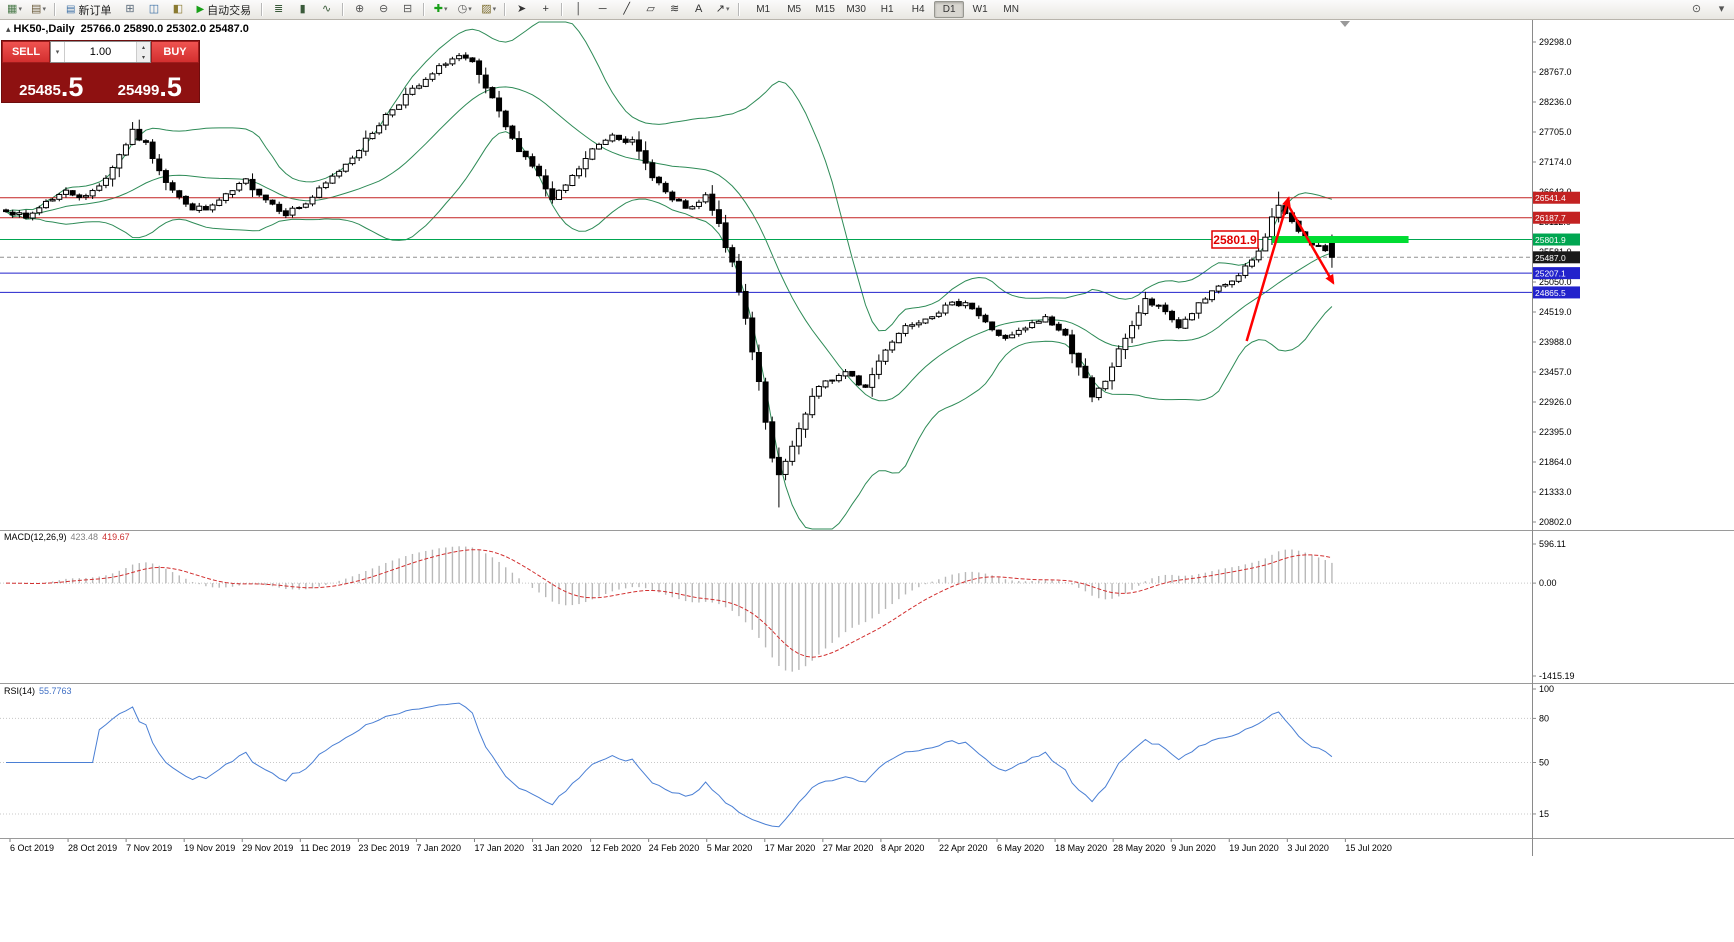  I want to click on svg-text: 28767.0, so click(1555, 72).